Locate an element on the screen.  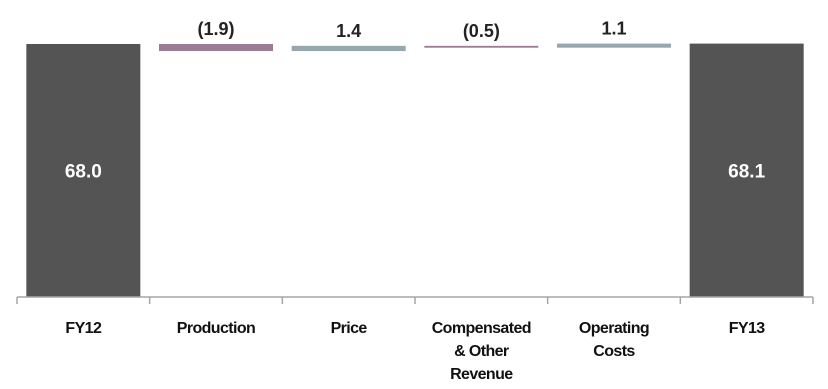
category-label-0: FY12 is located at coordinates (83, 328).